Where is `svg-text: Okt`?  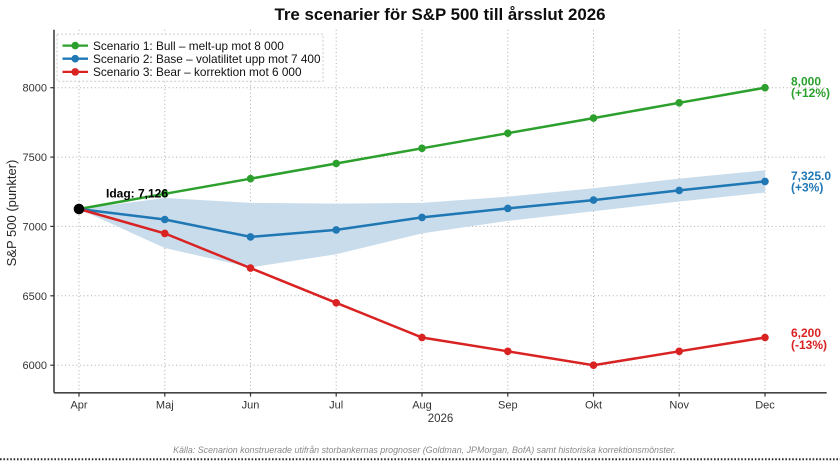
svg-text: Okt is located at coordinates (593, 405).